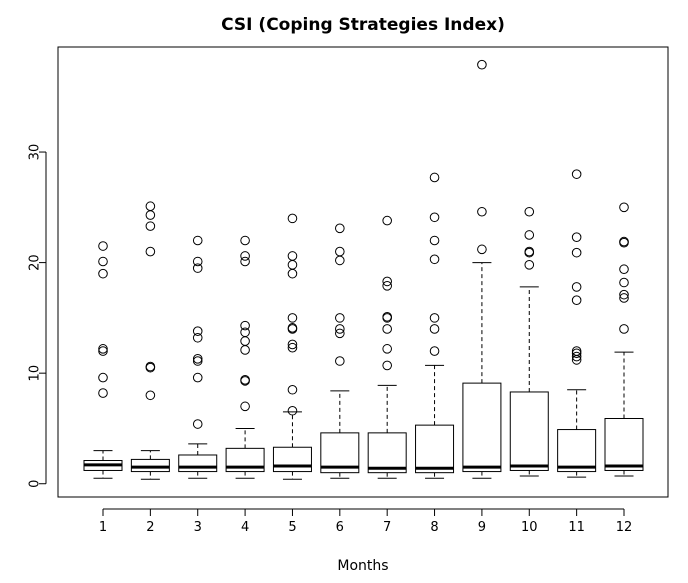  Describe the element at coordinates (292, 527) in the screenshot. I see `x-tick-label: 5` at that location.